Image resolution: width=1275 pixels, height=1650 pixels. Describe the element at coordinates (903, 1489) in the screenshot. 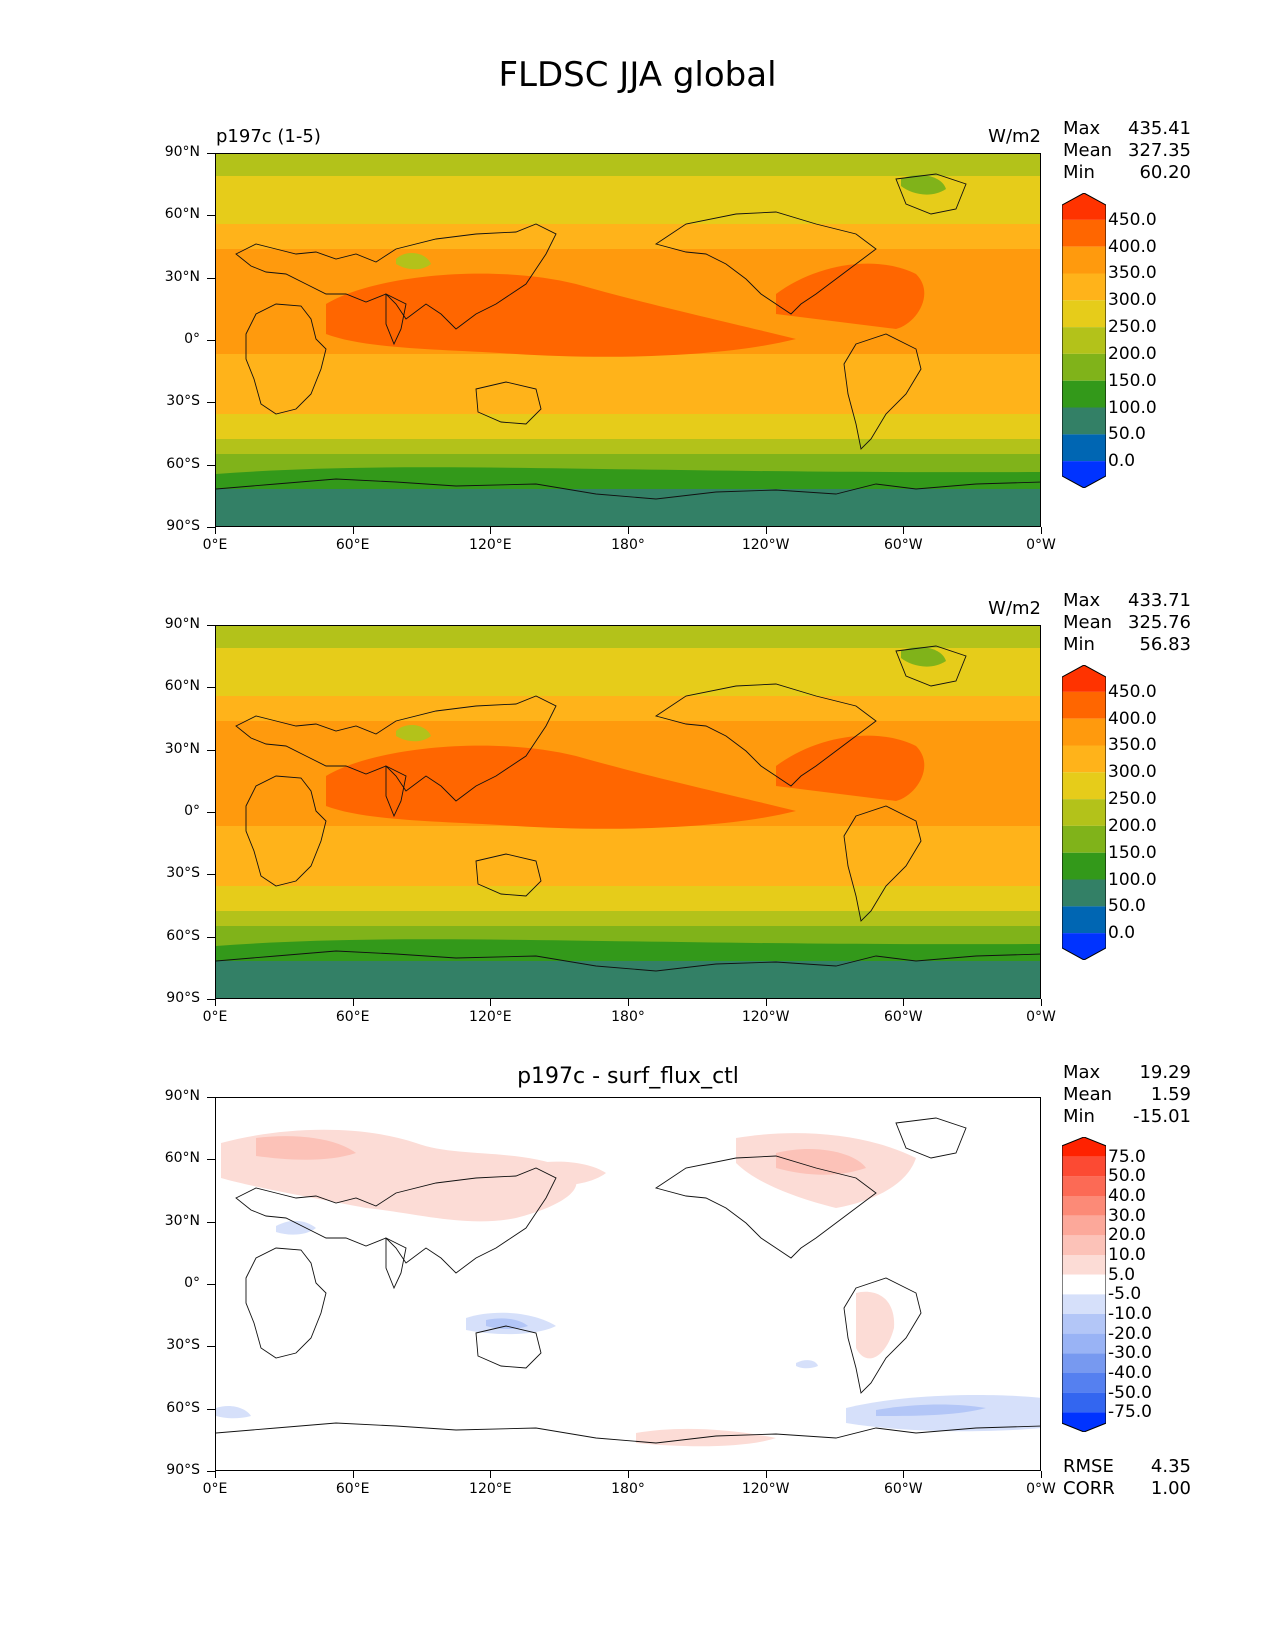

I see `lon-tick-label: 60°W` at that location.